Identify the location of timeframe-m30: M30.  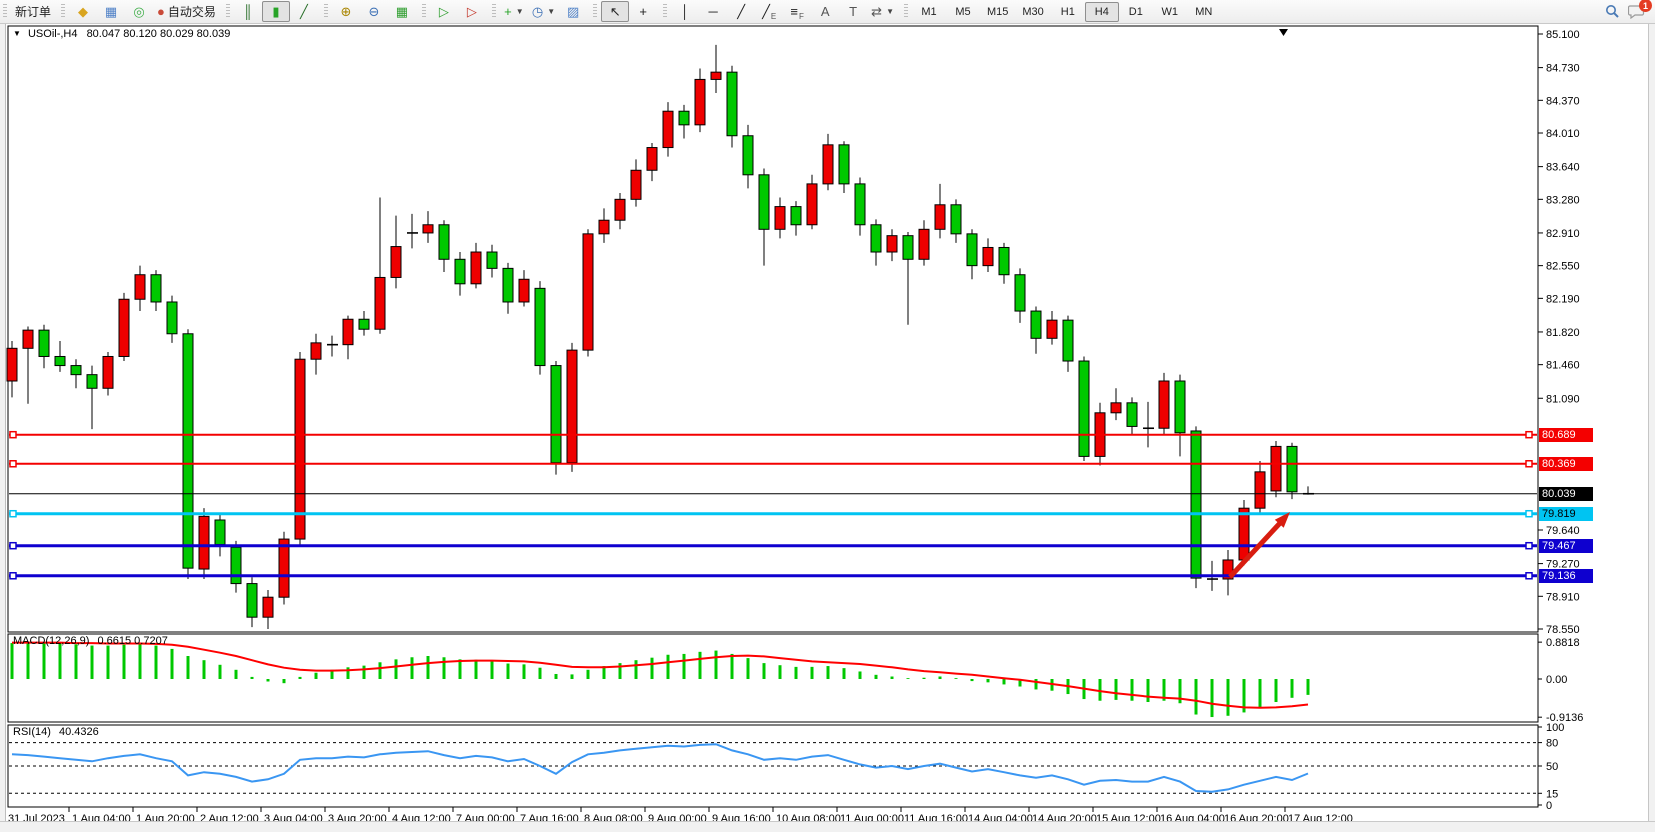
(1033, 11).